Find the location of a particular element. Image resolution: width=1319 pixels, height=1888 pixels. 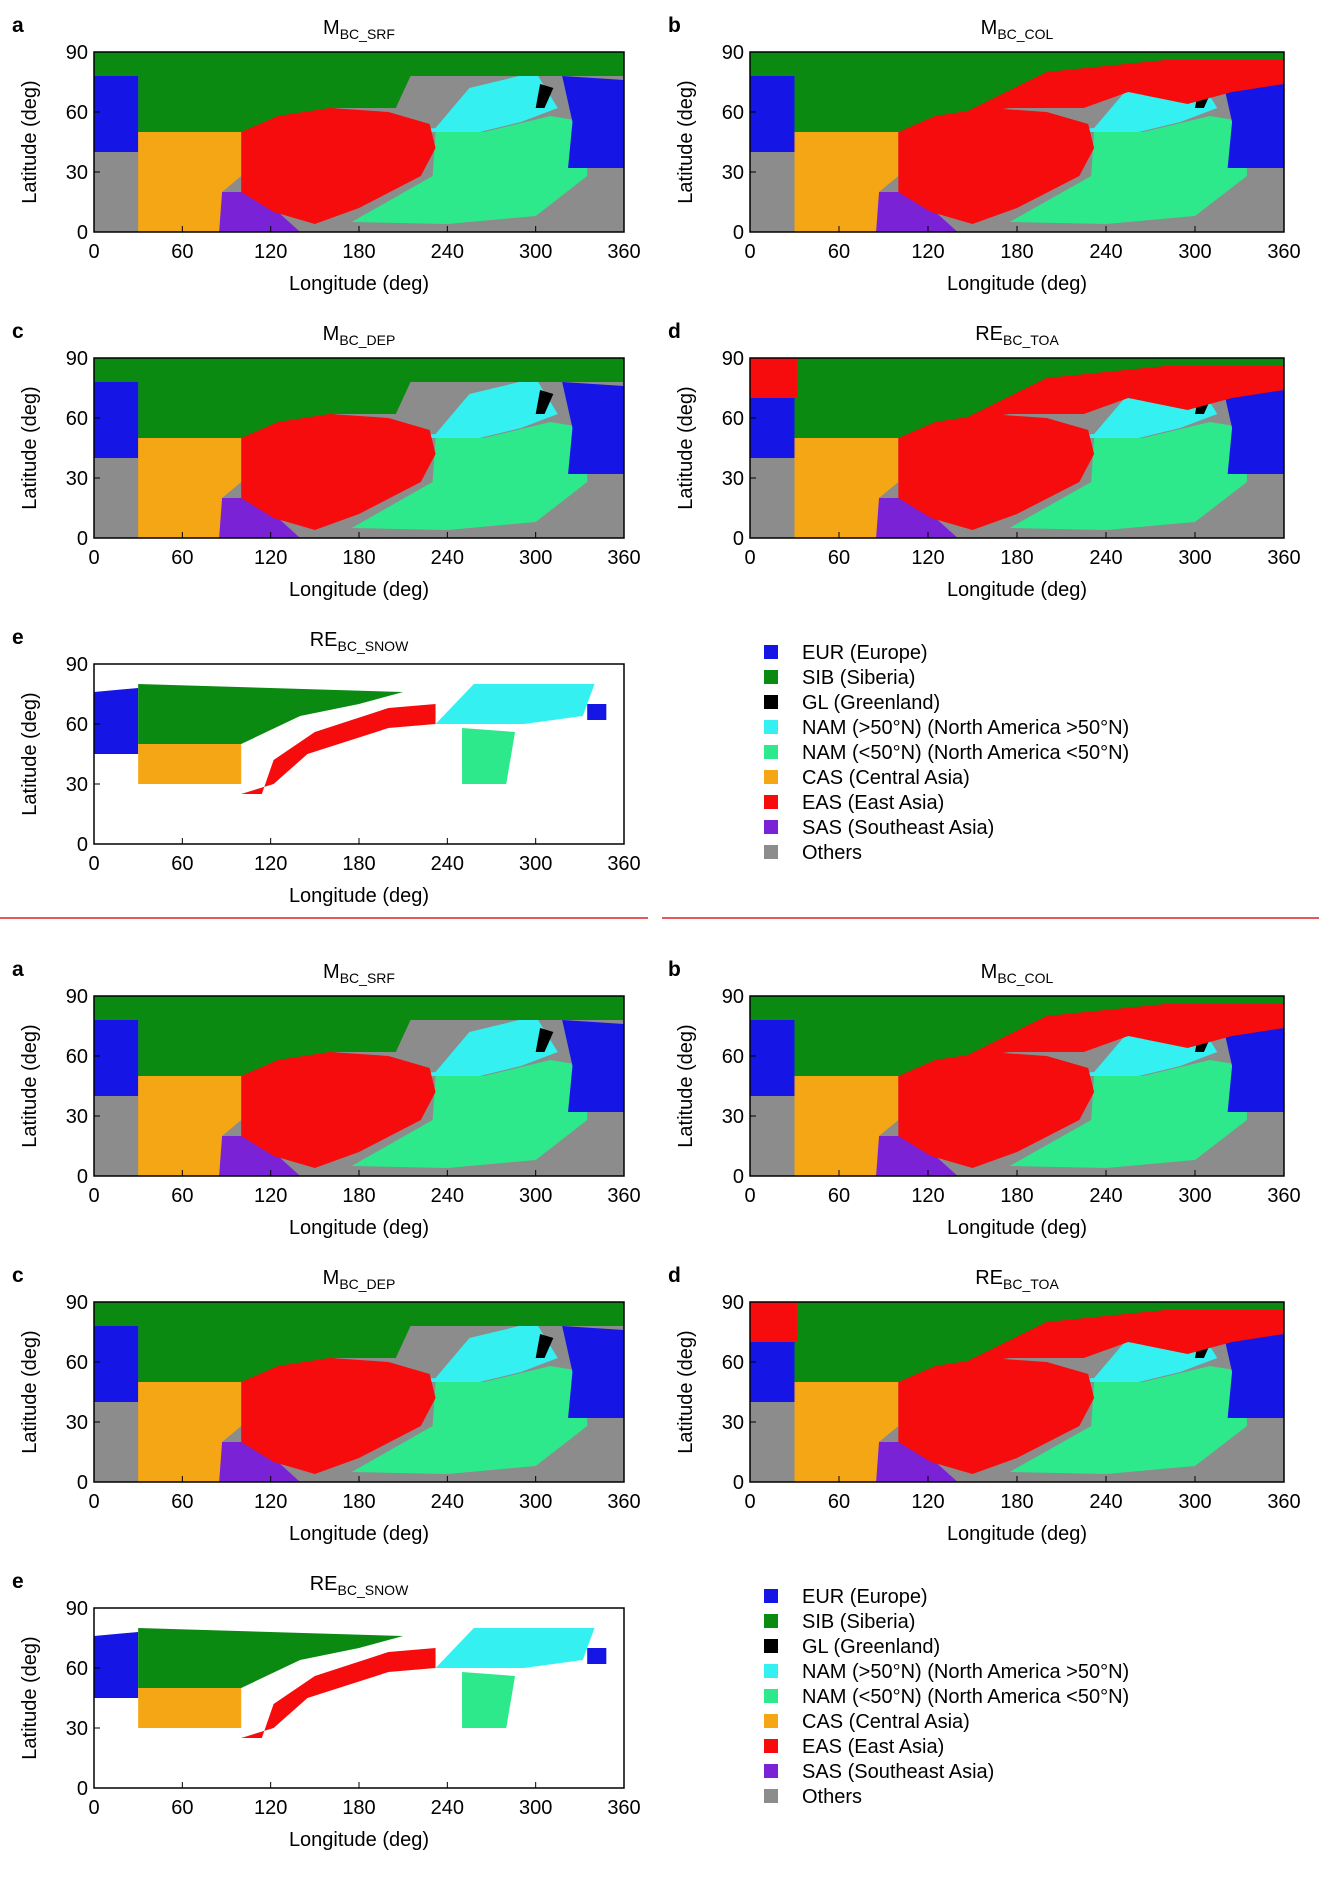

panel-title: REBC_SNOW is located at coordinates (359, 641).